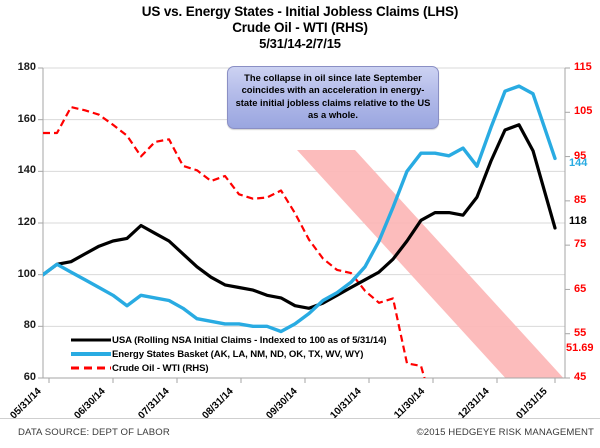 The image size is (600, 448). I want to click on y-axis-label-160: 160, so click(26, 119).